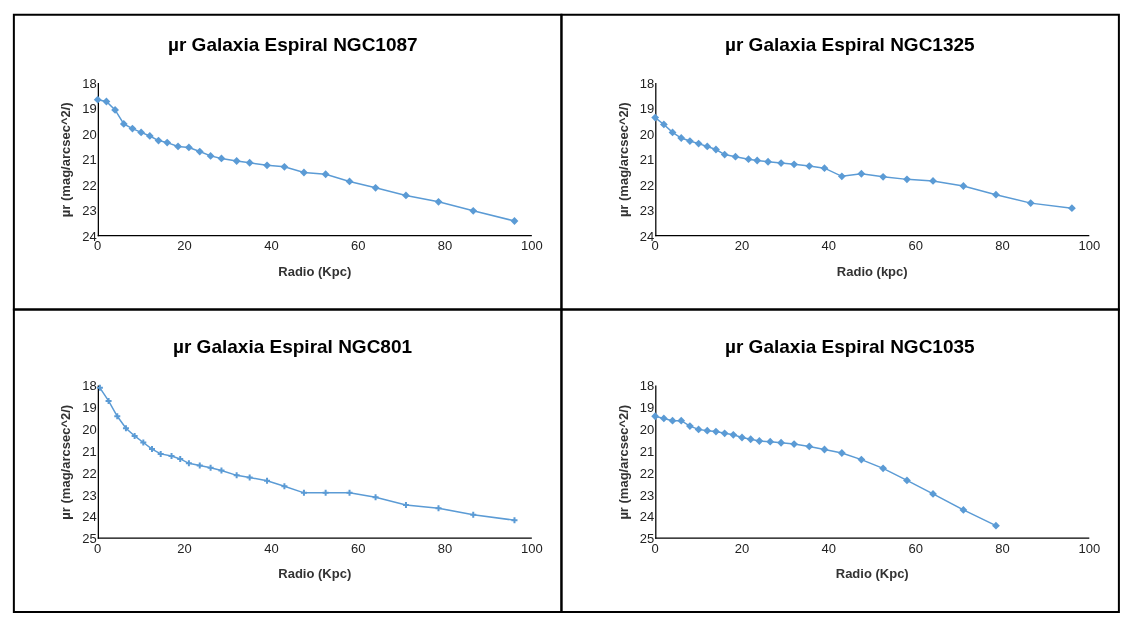  What do you see at coordinates (293, 346) in the screenshot?
I see `chart-title: µr Galaxia Espiral NGC801` at bounding box center [293, 346].